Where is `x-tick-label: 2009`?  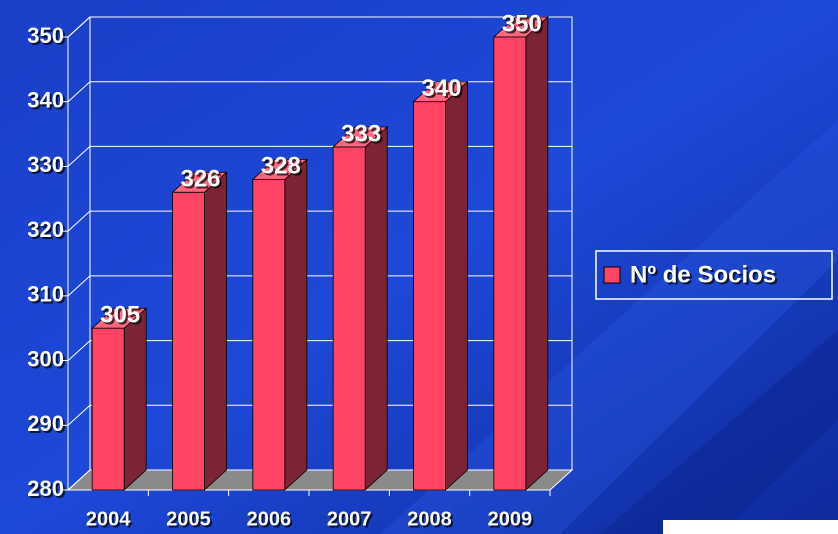 x-tick-label: 2009 is located at coordinates (510, 519).